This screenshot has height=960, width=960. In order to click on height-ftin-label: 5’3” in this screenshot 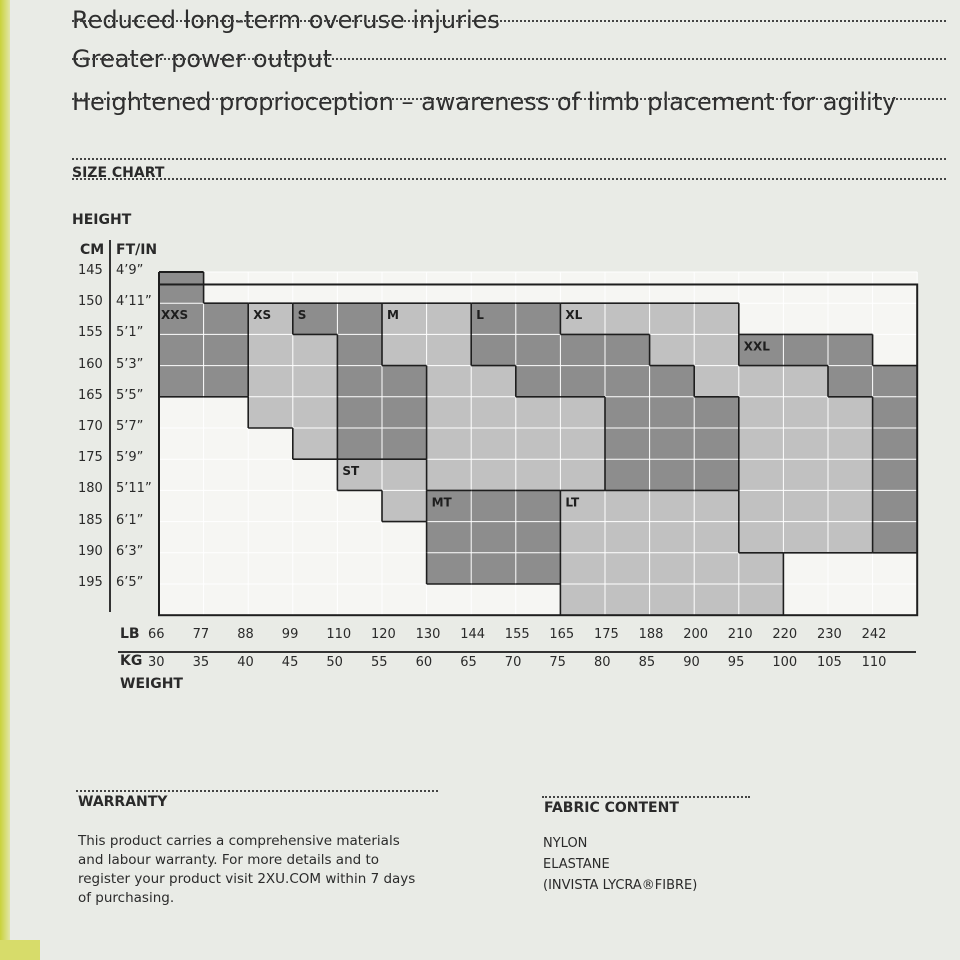, I will do `click(130, 364)`.